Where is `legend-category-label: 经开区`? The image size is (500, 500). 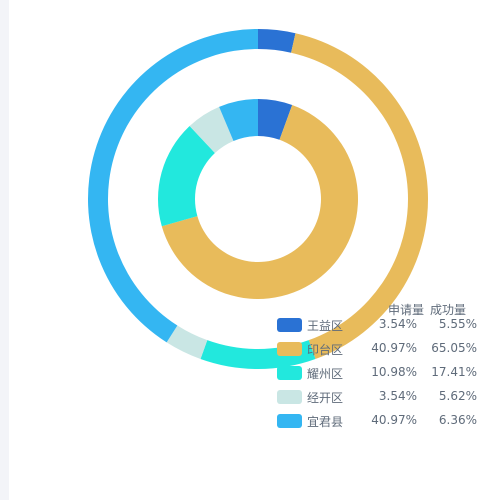 legend-category-label: 经开区 is located at coordinates (325, 398).